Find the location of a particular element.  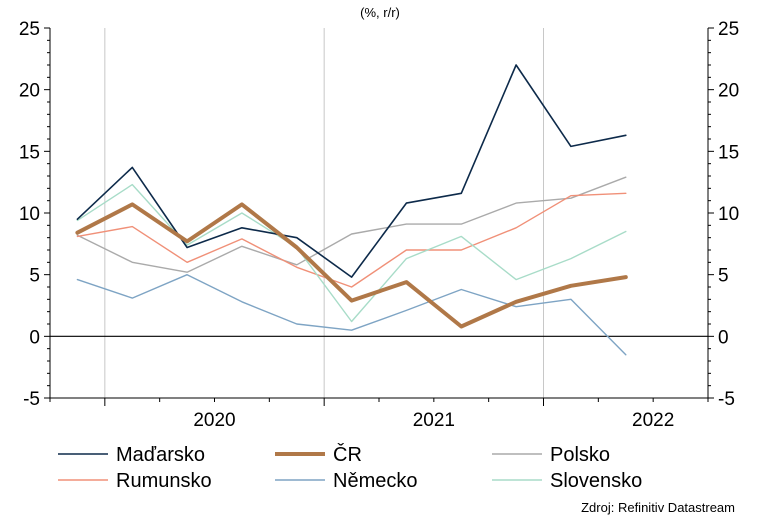

y-tick-label-right: -5 is located at coordinates (726, 399).